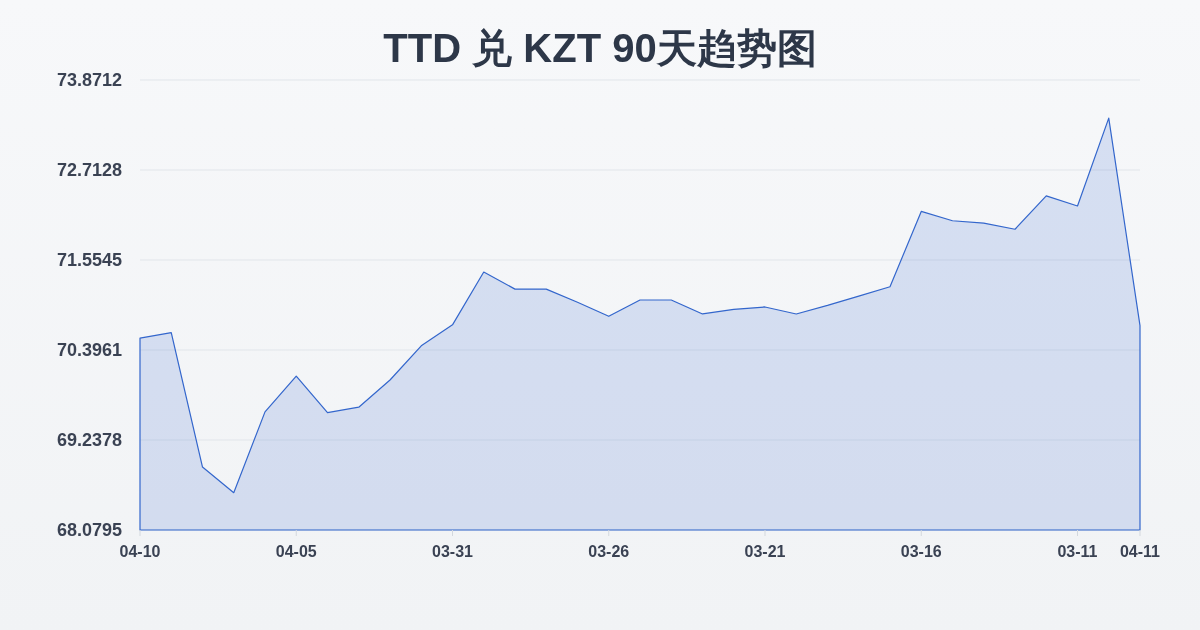 This screenshot has width=1200, height=630. What do you see at coordinates (89, 350) in the screenshot?
I see `y-tick-label: 70.3961` at bounding box center [89, 350].